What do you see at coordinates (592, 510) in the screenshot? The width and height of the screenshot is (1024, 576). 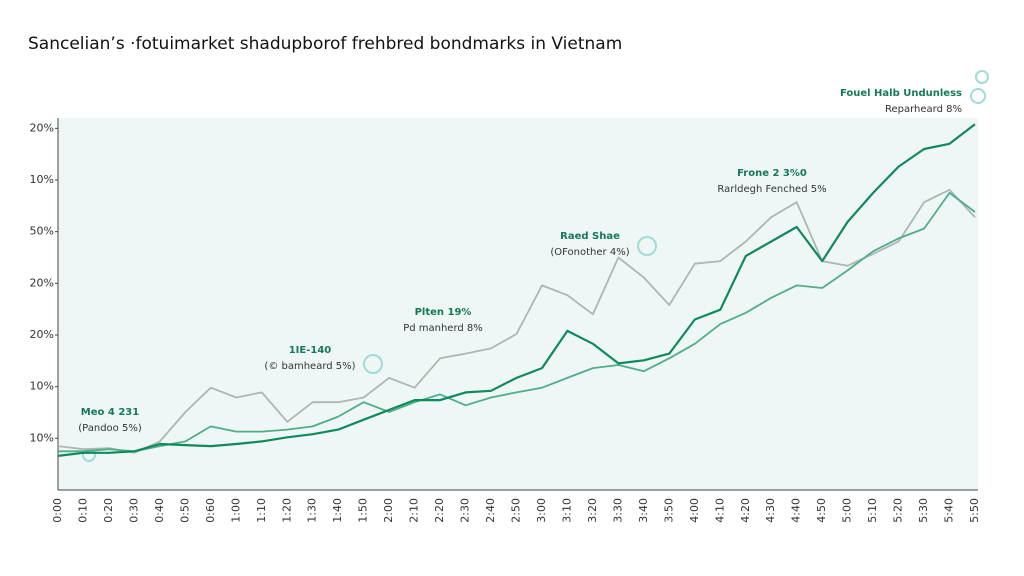 I see `x-tick-label: 3:20` at bounding box center [592, 510].